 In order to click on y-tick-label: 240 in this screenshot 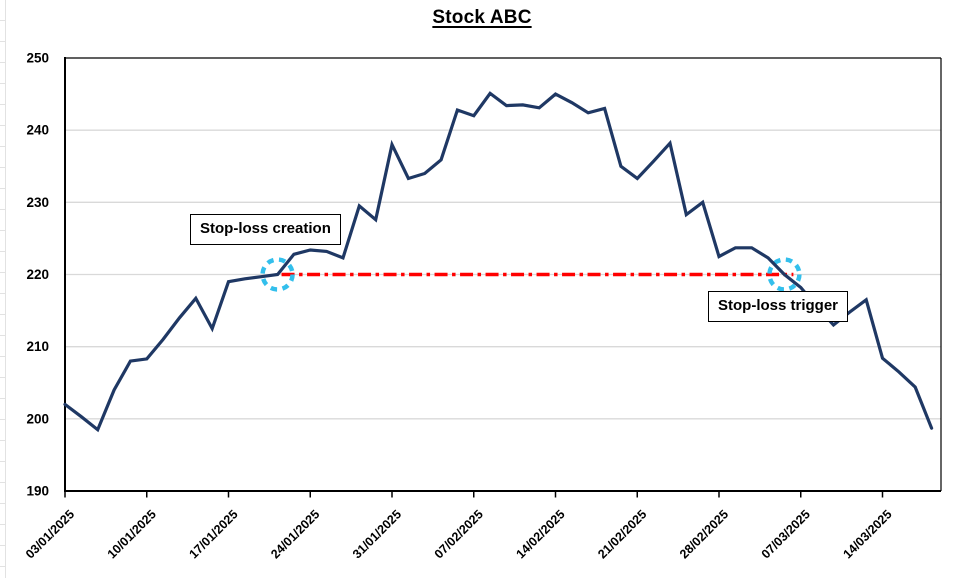, I will do `click(37, 130)`.